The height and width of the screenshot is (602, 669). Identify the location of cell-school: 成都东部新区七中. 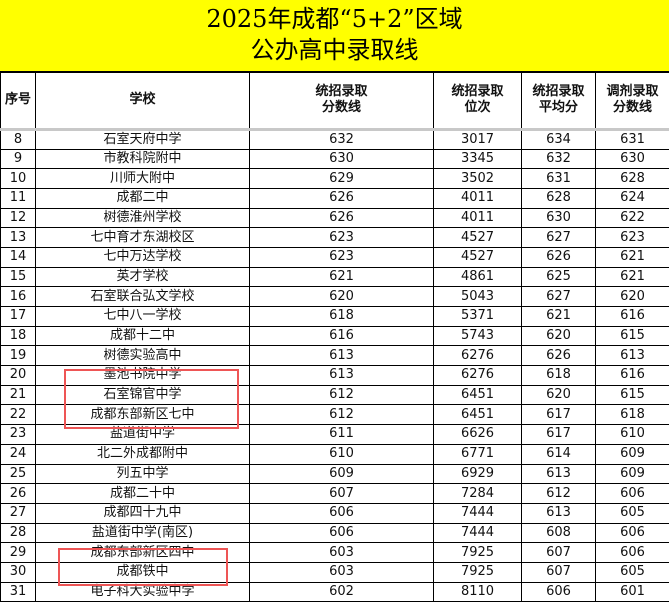
(142, 415).